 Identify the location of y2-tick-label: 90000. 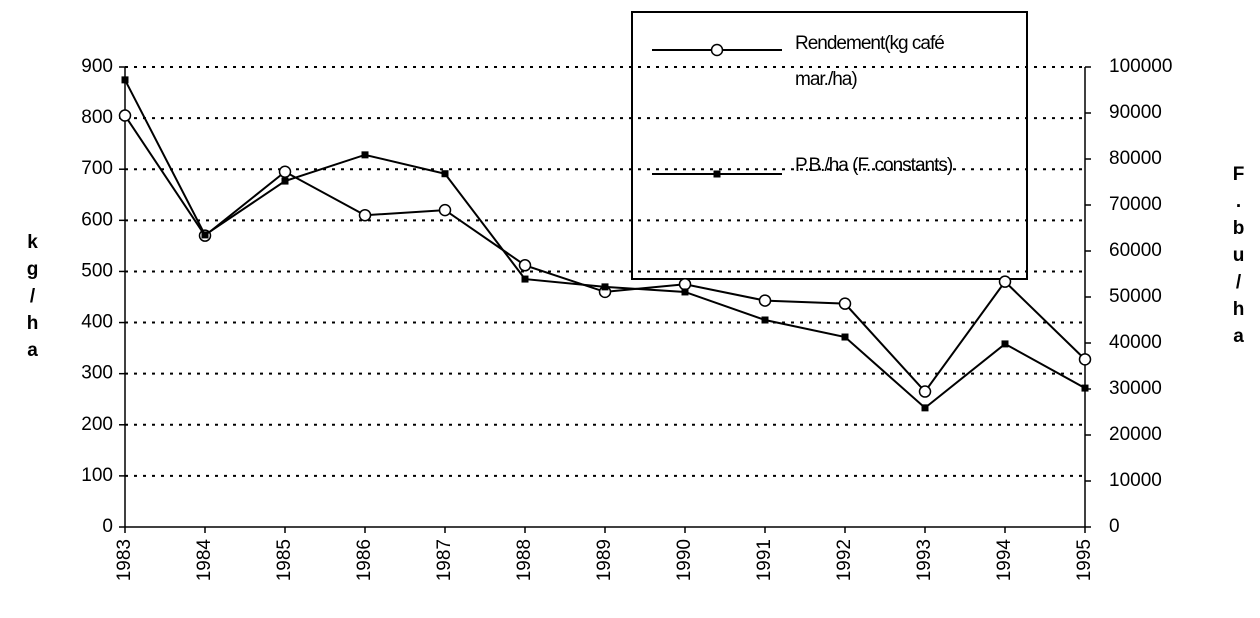
(1135, 112).